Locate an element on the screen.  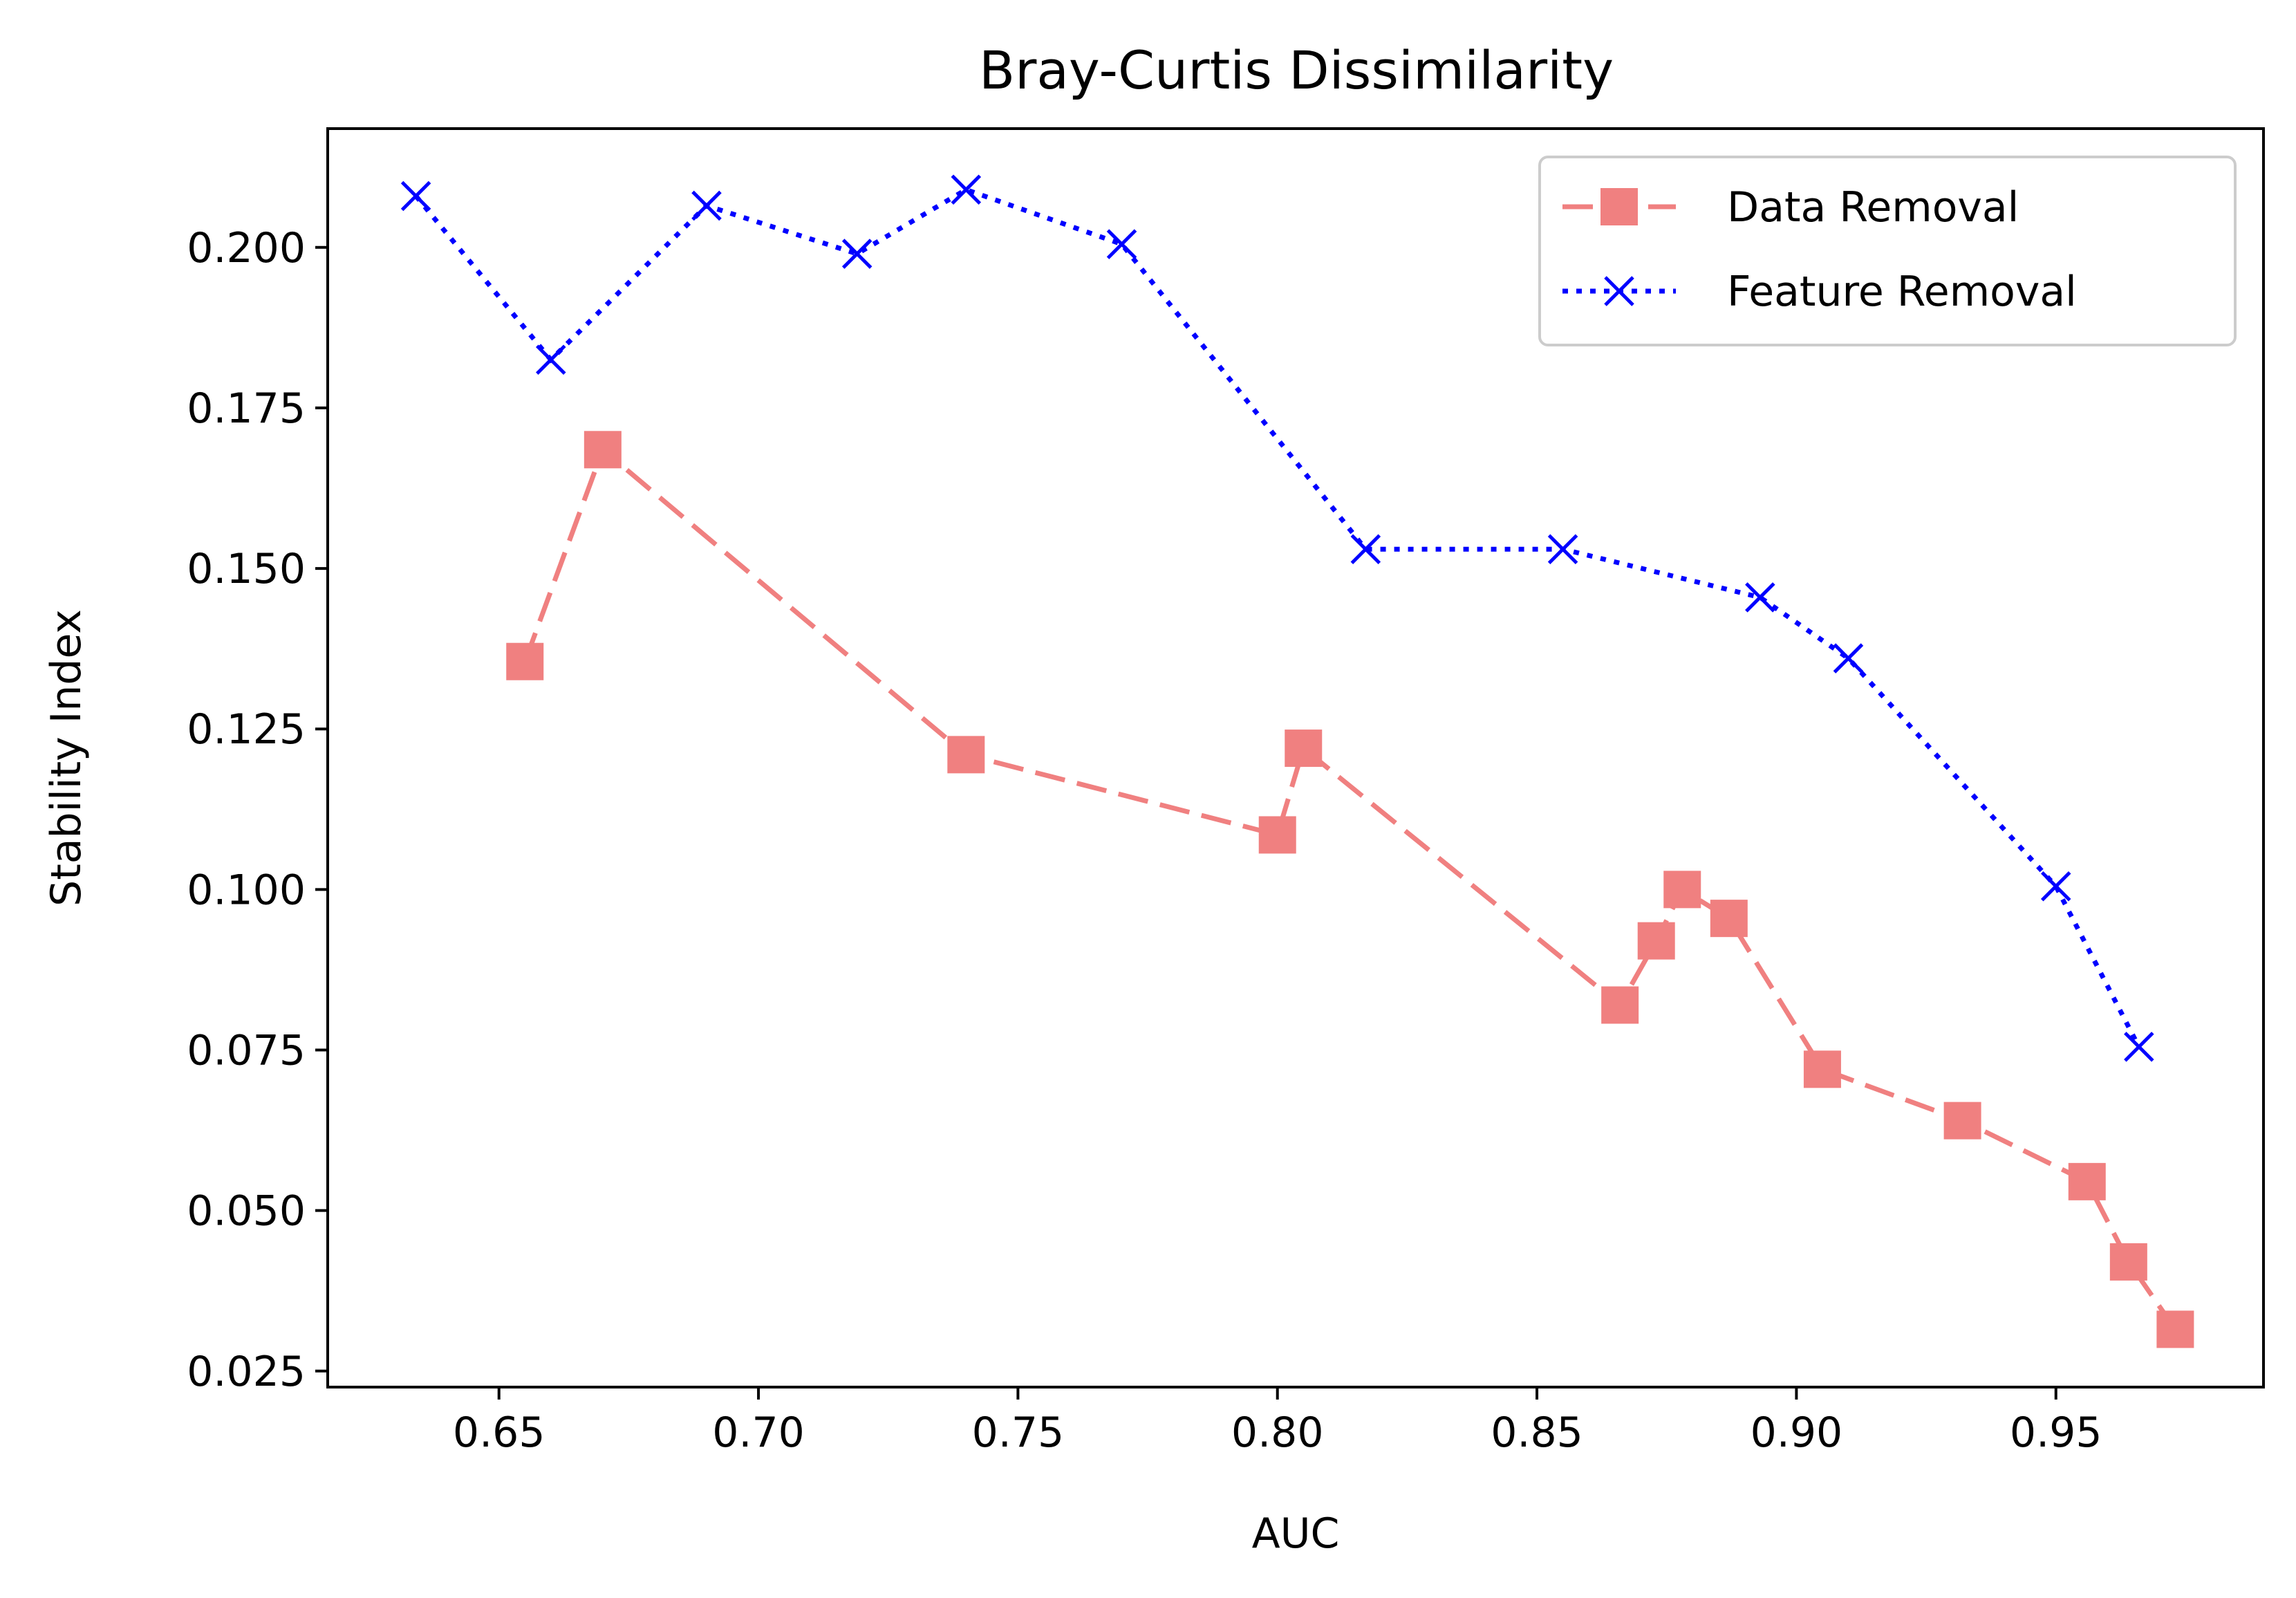
x-axis-ticks: 0.65 0.70 0.75 0.80 0.85 0.90 0.95 is located at coordinates (1277, 1422).